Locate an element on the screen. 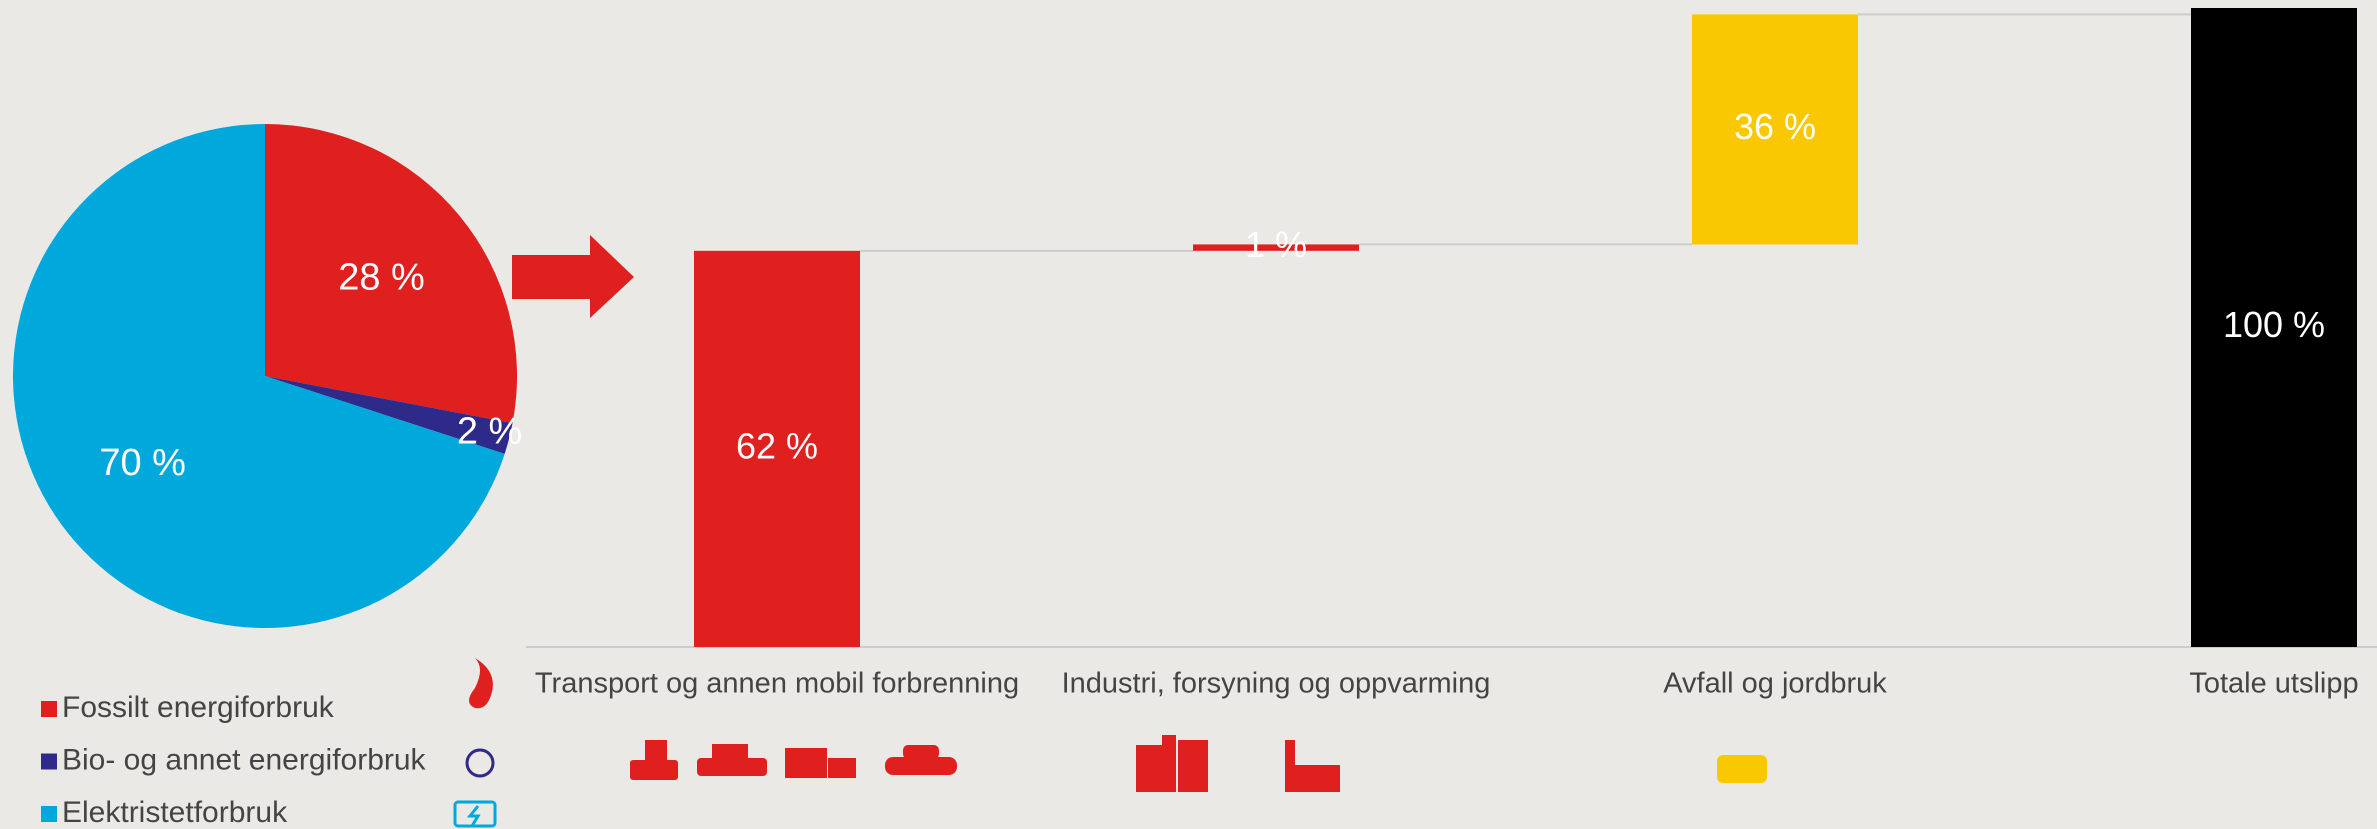 Image resolution: width=2377 pixels, height=829 pixels. pie-label: 28 % is located at coordinates (381, 278).